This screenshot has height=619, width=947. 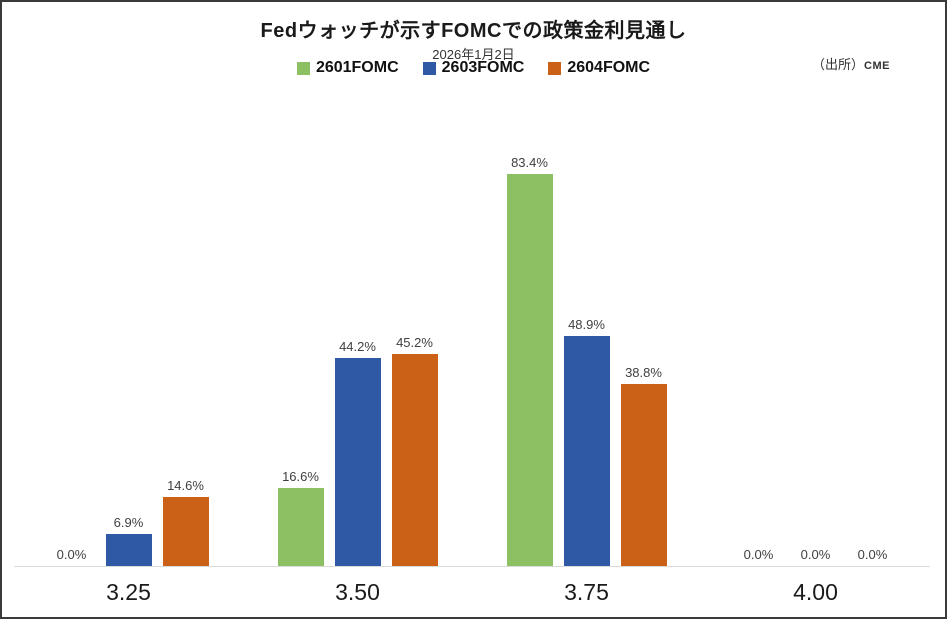 I want to click on bar-value-label: 45.2%, so click(x=414, y=342).